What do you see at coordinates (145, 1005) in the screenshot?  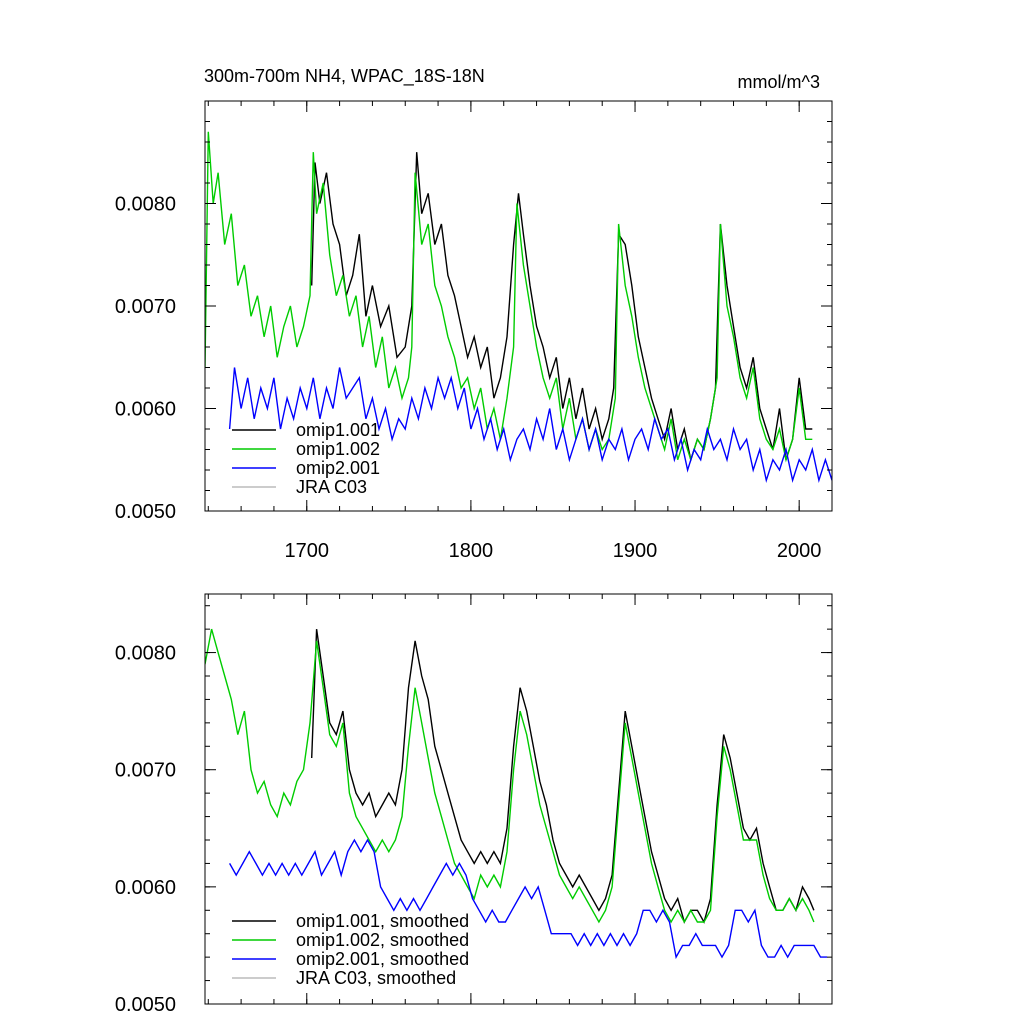 I see `bottom-ytick-label: 0.0050` at bounding box center [145, 1005].